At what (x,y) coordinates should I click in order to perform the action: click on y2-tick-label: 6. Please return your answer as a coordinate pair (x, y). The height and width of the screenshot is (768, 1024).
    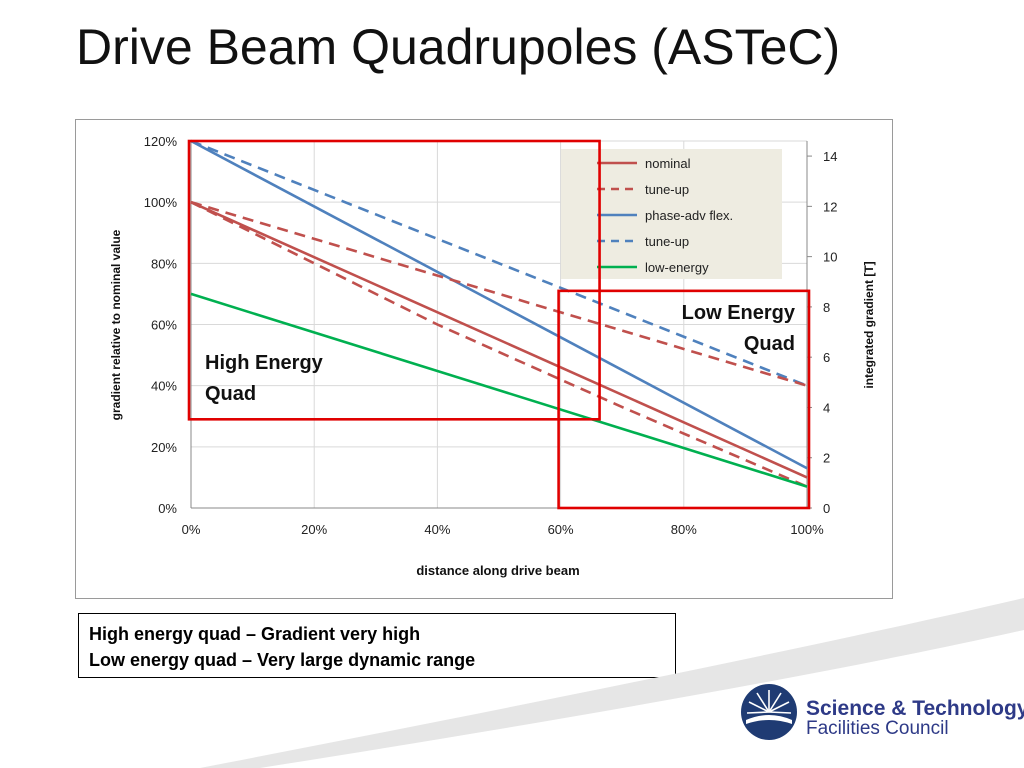
    Looking at the image, I should click on (826, 357).